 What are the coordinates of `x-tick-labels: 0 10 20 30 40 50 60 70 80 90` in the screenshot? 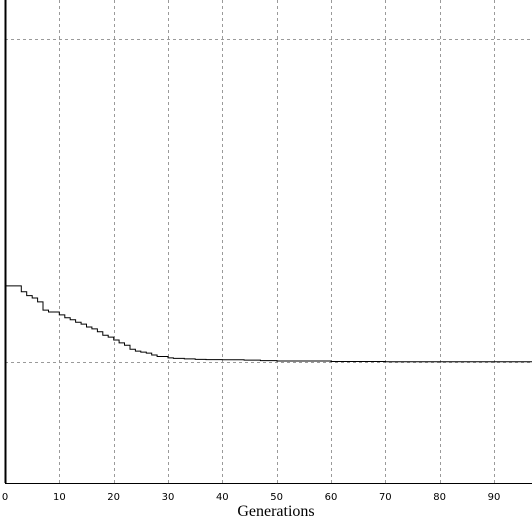 It's located at (251, 497).